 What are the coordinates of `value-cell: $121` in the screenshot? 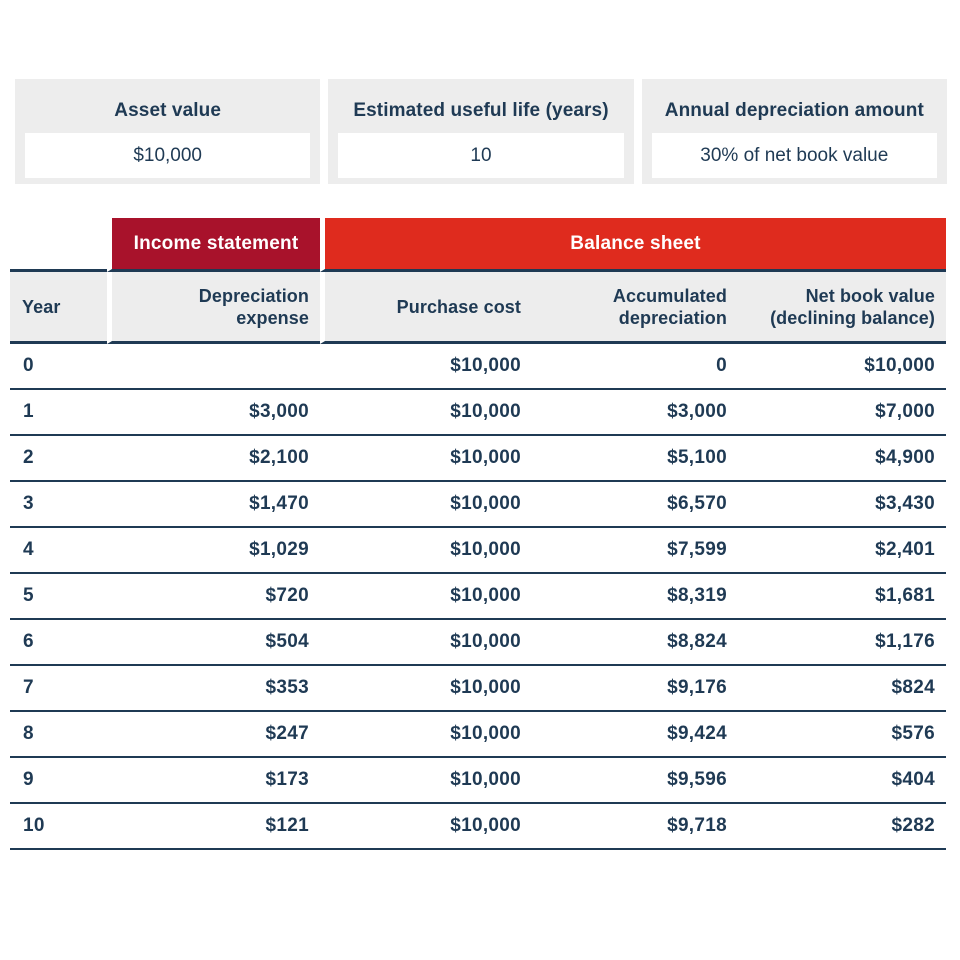 It's located at (213, 827).